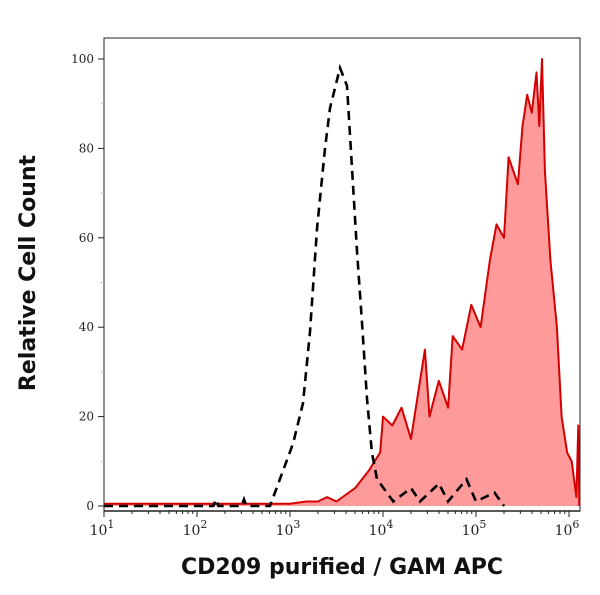  Describe the element at coordinates (110, 524) in the screenshot. I see `x-tick-exponent: 1` at that location.